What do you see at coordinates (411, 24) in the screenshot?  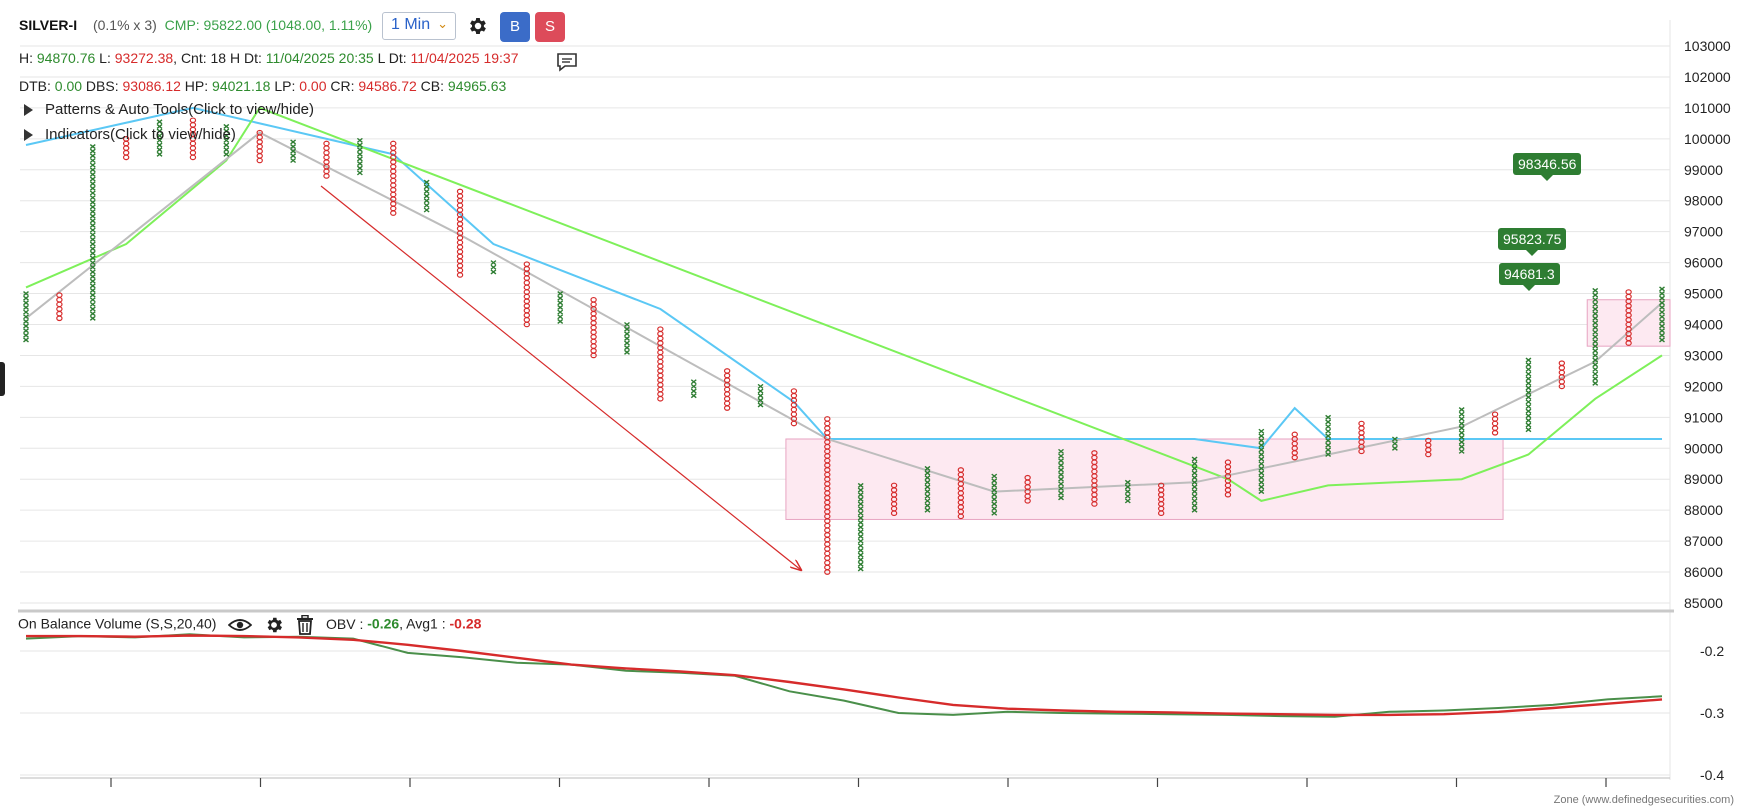 I see `timeframe-value: 1 Min` at bounding box center [411, 24].